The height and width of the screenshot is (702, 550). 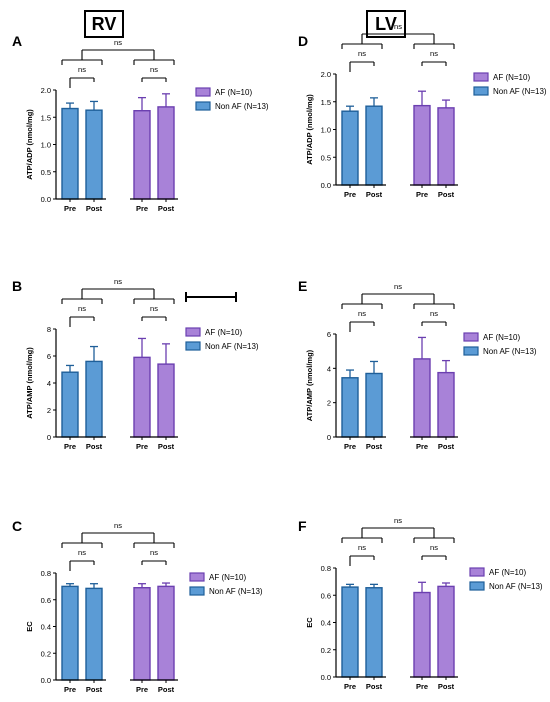 What do you see at coordinates (386, 24) in the screenshot?
I see `lv-header: LV` at bounding box center [386, 24].